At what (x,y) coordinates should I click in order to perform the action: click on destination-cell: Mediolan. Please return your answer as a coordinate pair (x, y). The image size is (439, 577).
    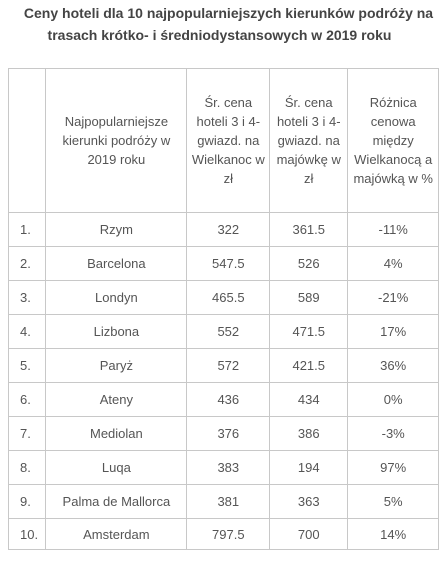
    Looking at the image, I should click on (116, 433).